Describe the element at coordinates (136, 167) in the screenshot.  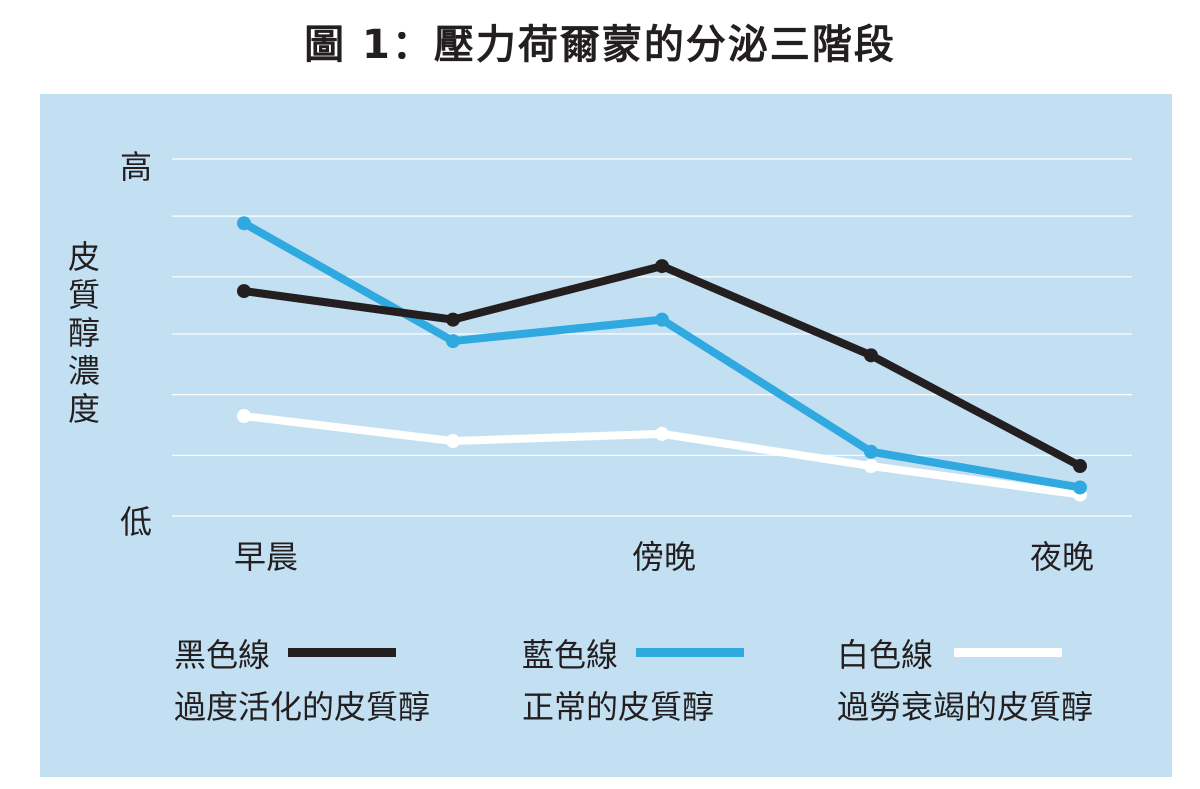
I see `y-tick-label-high: 高` at that location.